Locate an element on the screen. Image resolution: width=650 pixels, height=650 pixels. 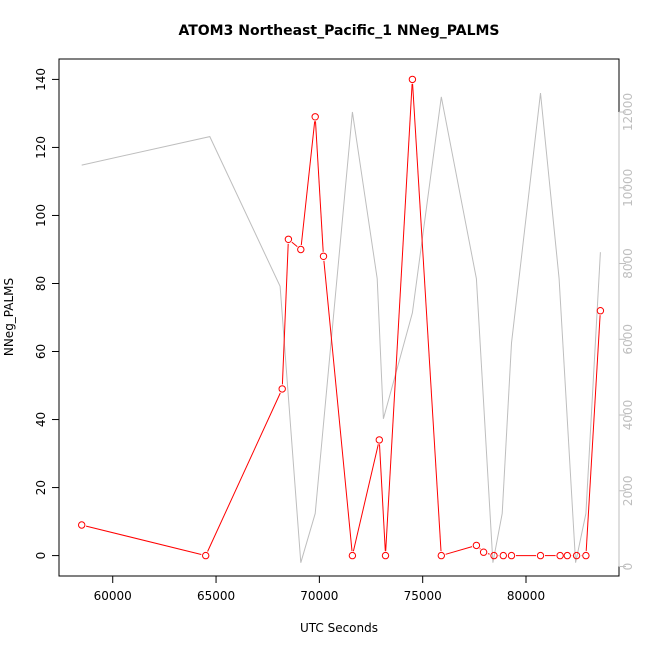
x-tick-label: 75000 is located at coordinates (423, 596).